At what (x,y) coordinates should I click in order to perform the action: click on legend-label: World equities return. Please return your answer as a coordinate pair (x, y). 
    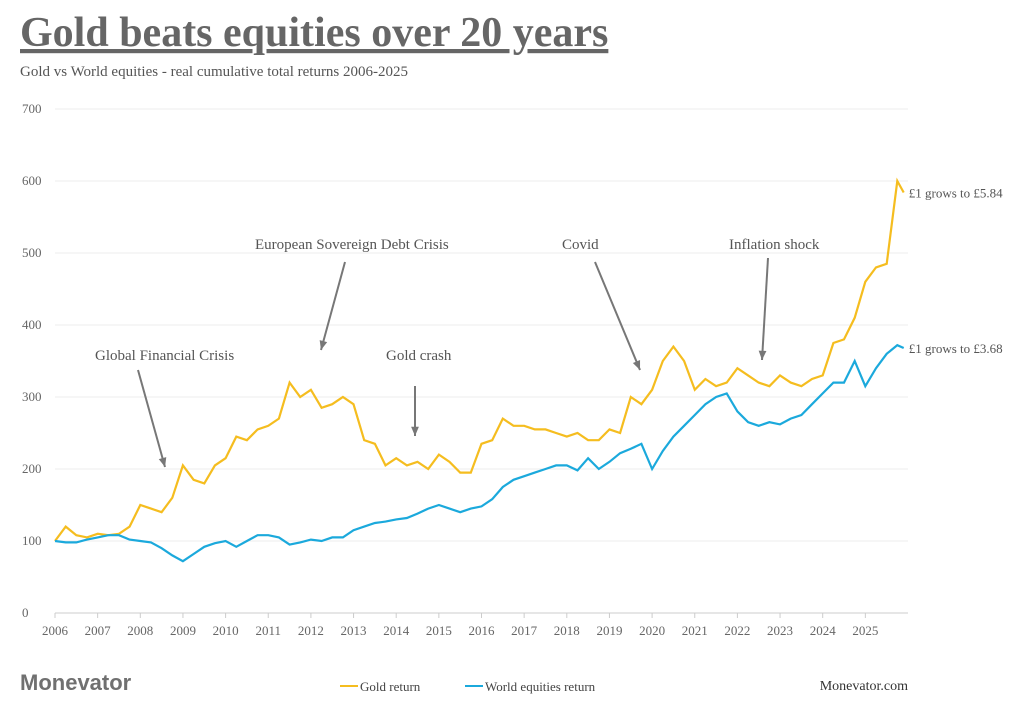
    Looking at the image, I should click on (540, 686).